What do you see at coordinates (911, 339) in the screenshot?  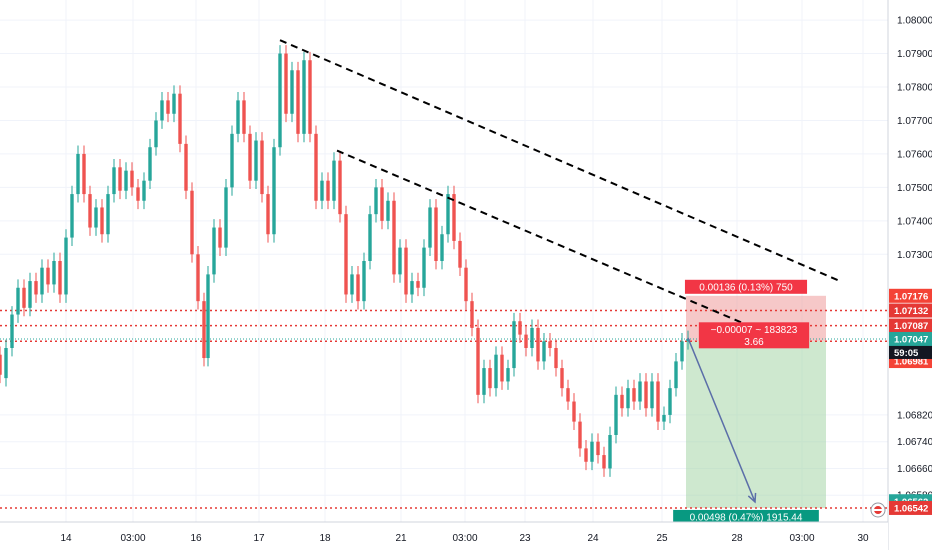 I see `current-price-tag: 1.07047` at bounding box center [911, 339].